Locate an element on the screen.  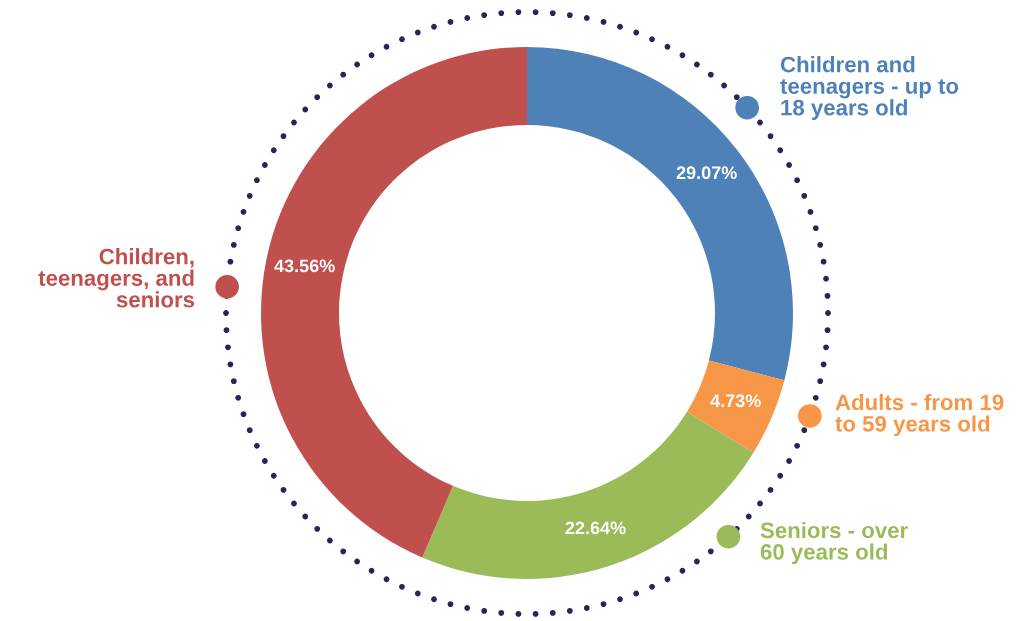
data-label: 43.56% is located at coordinates (304, 266).